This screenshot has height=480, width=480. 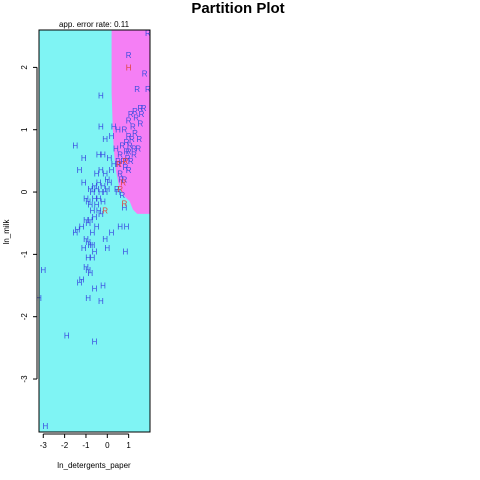 What do you see at coordinates (24, 379) in the screenshot?
I see `y-tick-label: -3` at bounding box center [24, 379].